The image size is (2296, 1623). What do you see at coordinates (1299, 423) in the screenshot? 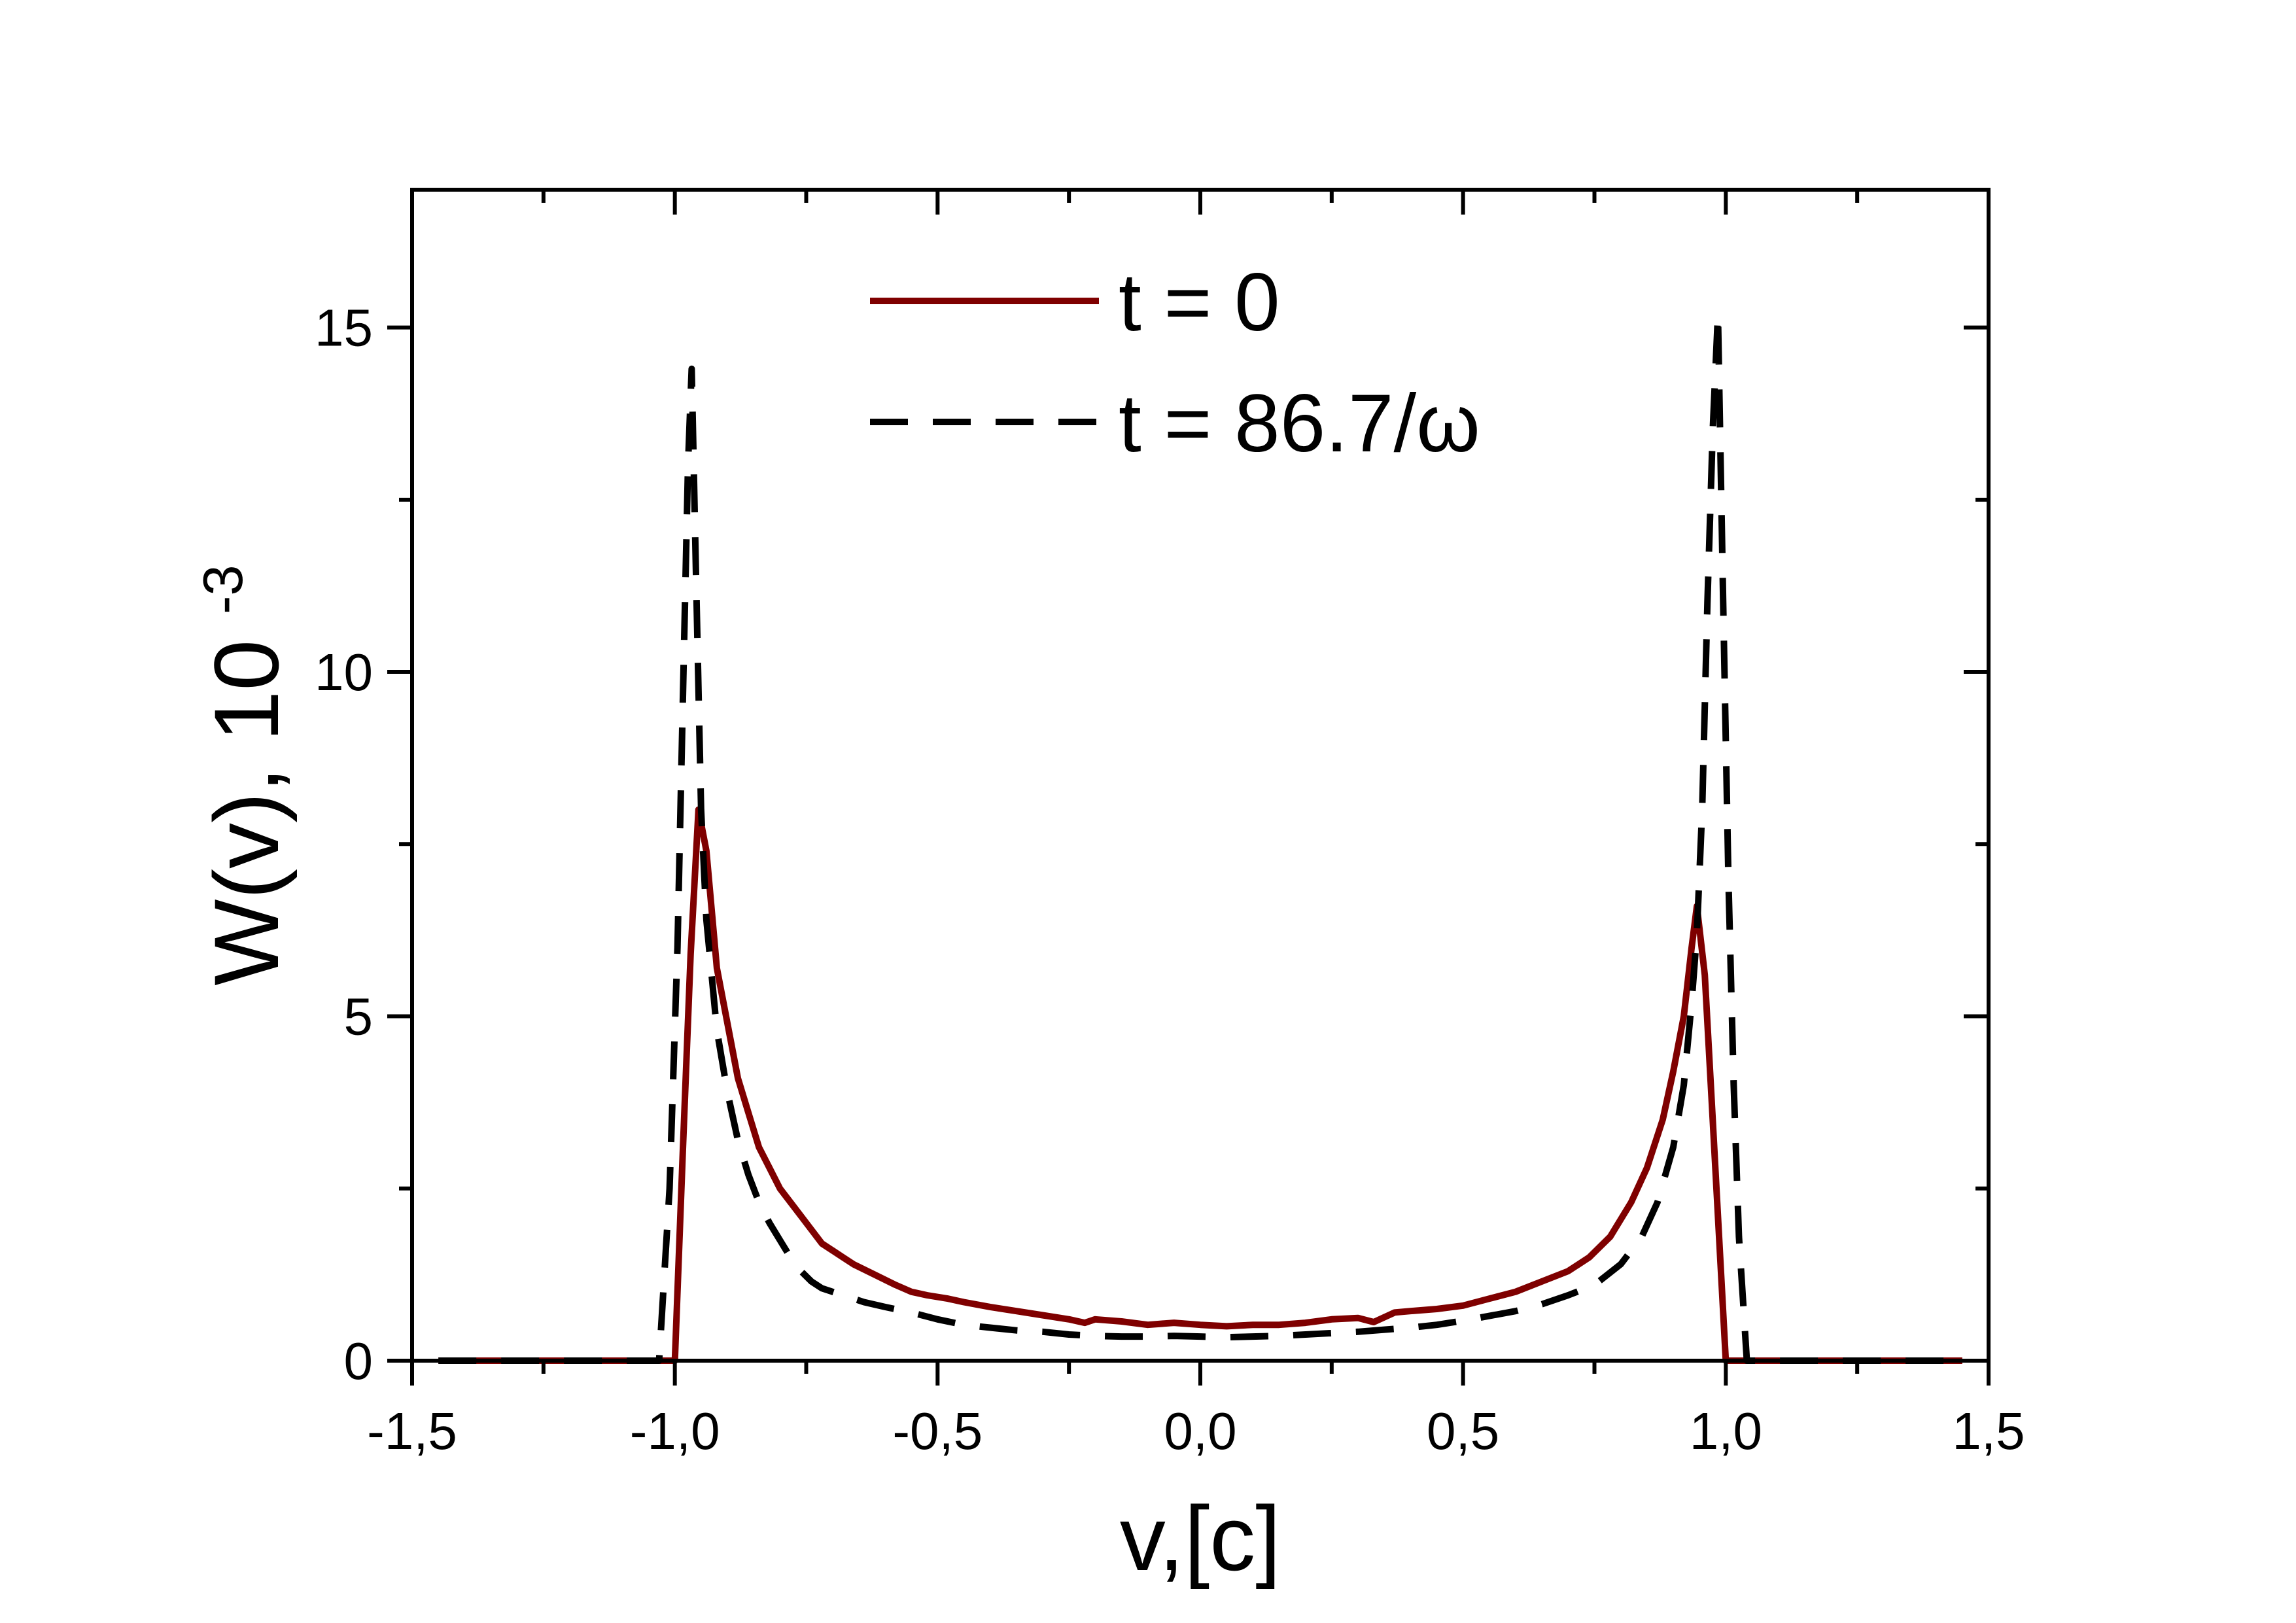
I see `legend-label-t86: t = 86.7/ω` at bounding box center [1299, 423].